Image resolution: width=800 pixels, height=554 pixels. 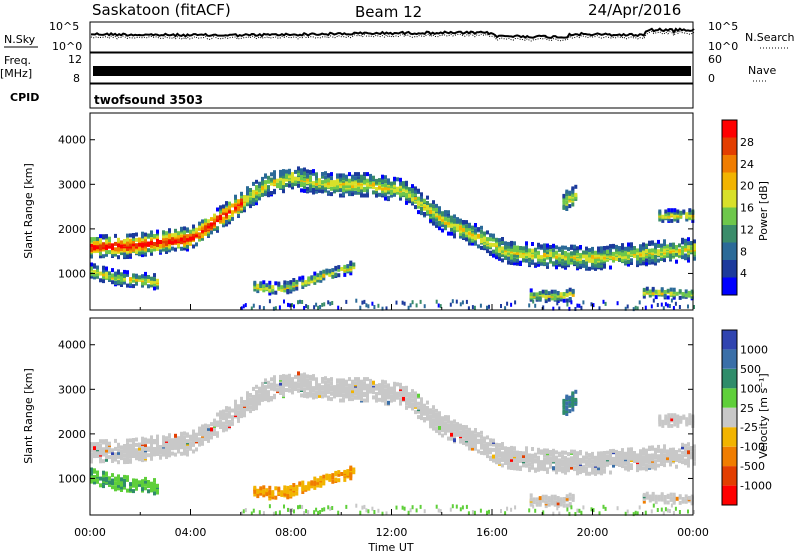 What do you see at coordinates (28, 416) in the screenshot?
I see `velocity-y-axis-label: Slant Range [km]` at bounding box center [28, 416].